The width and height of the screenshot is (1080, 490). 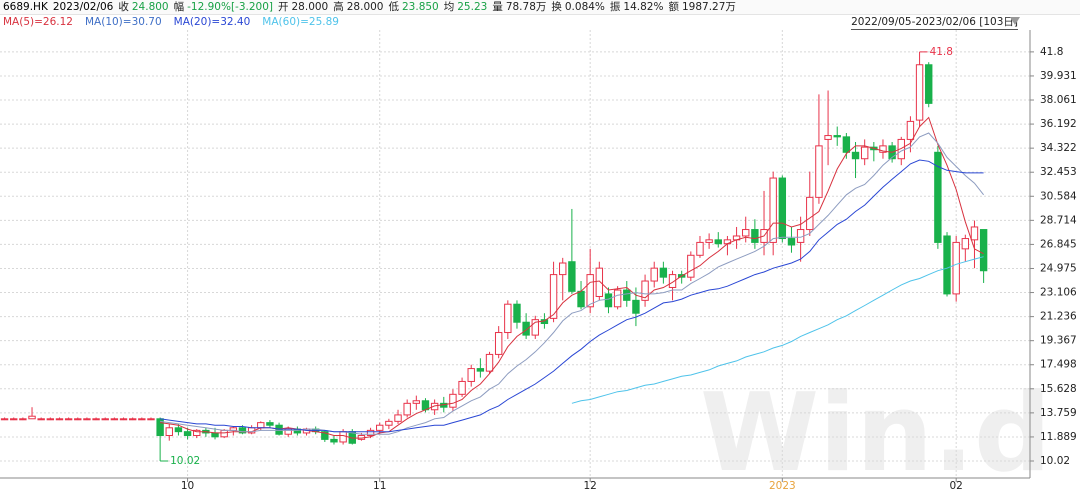 What do you see at coordinates (1058, 293) in the screenshot?
I see `y-tick-label: 23.106` at bounding box center [1058, 293].